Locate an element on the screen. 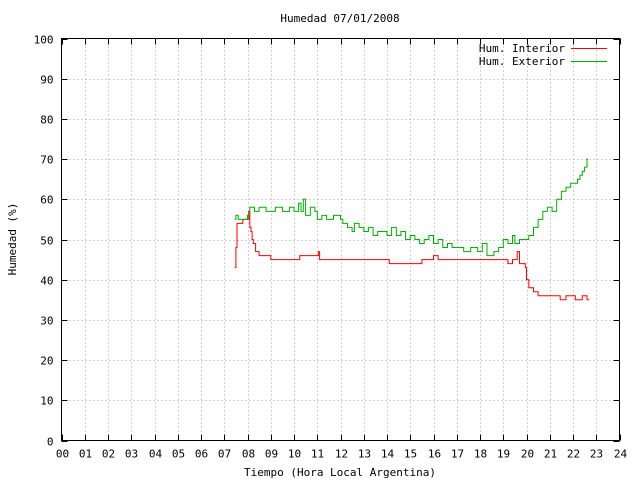 The image size is (640, 480). x-tick-label: 24 is located at coordinates (621, 454).